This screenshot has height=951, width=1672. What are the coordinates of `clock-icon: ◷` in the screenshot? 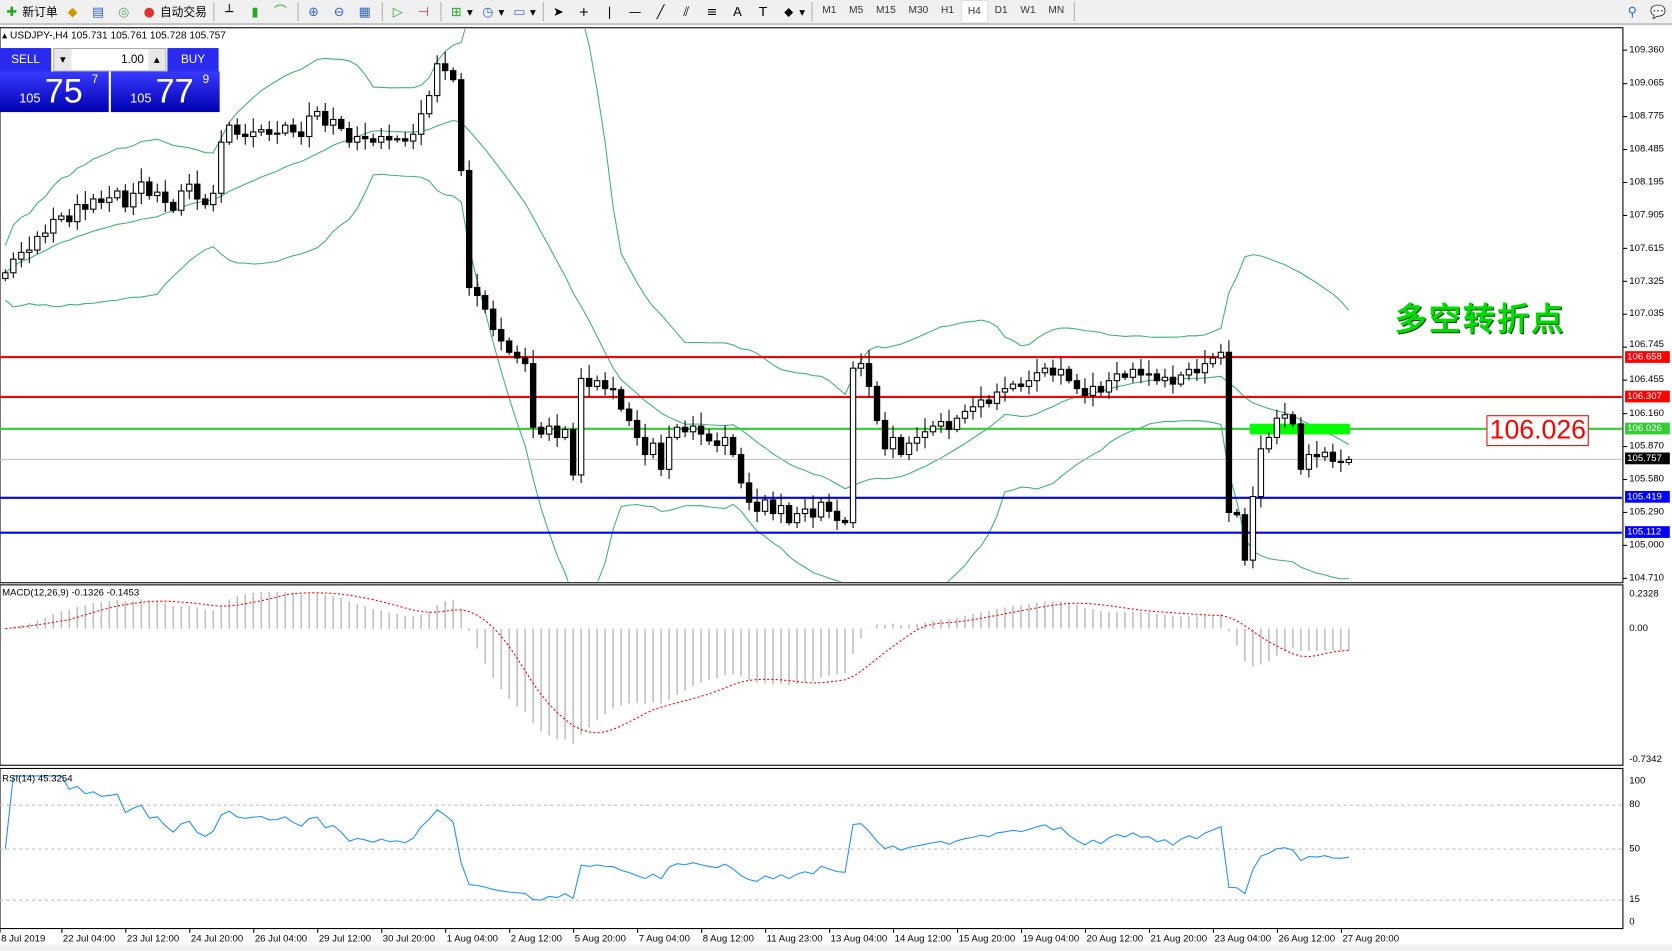 It's located at (488, 12).